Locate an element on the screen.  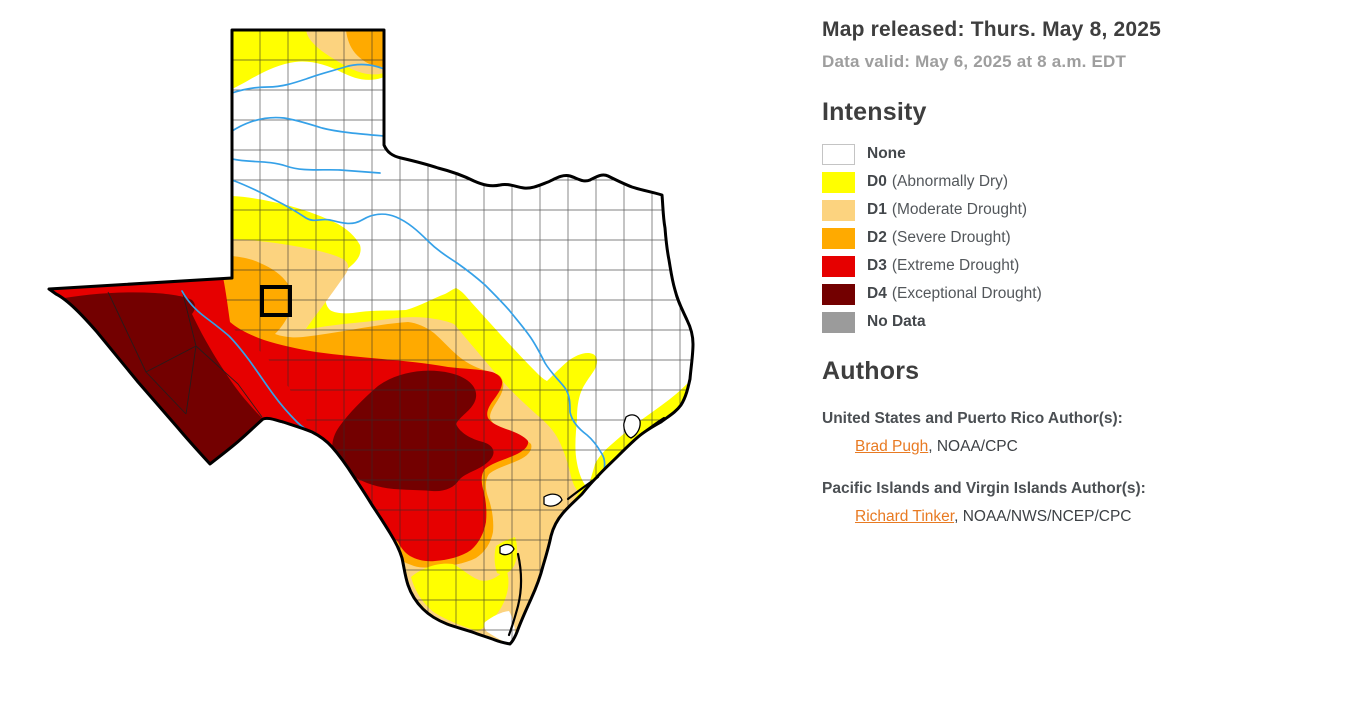
north-fork-river is located at coordinates (308, 126).